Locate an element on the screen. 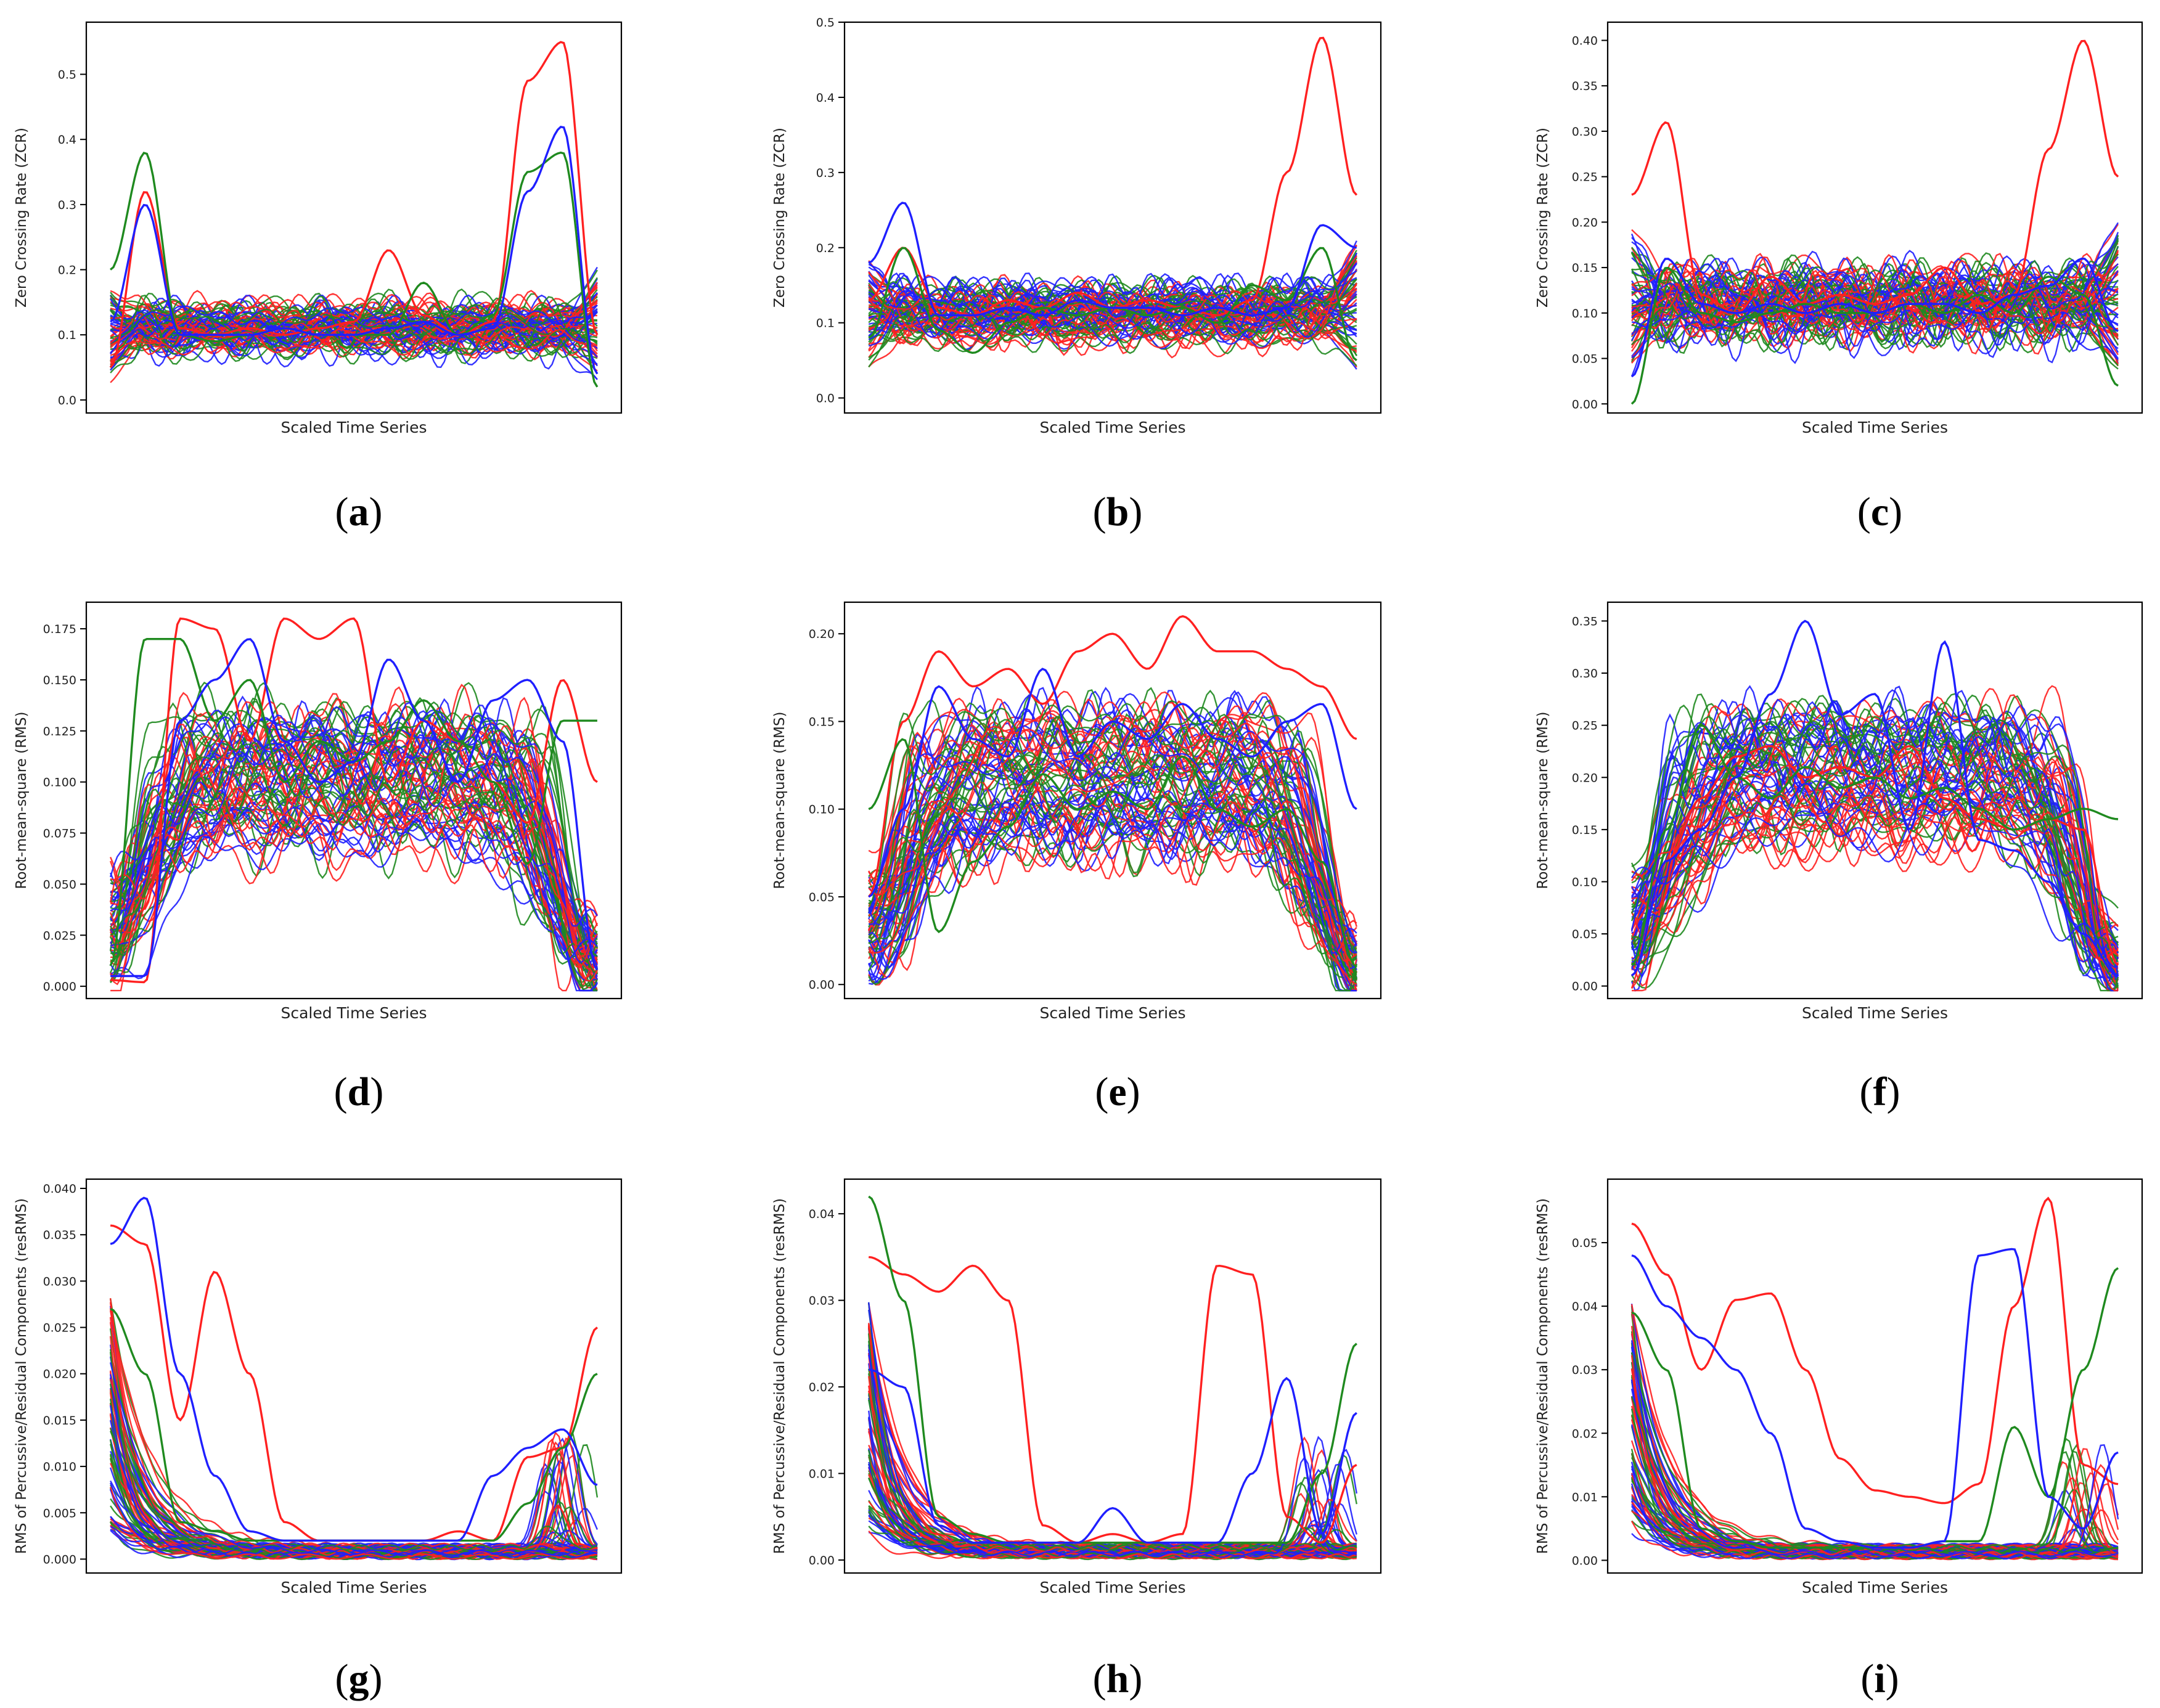  y-tick-label: 0.35 is located at coordinates (1585, 621).